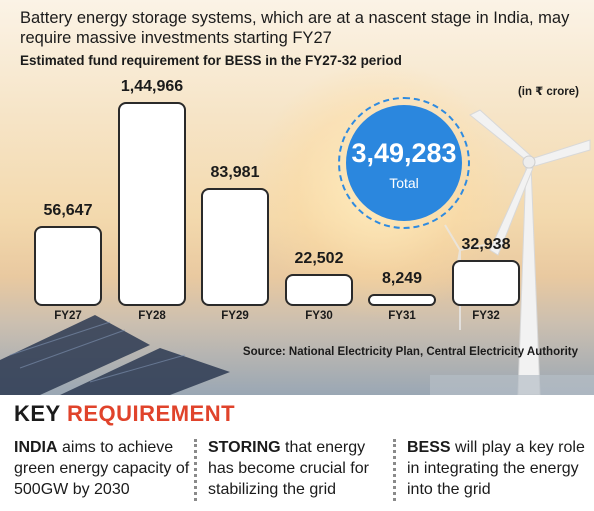 Image resolution: width=594 pixels, height=511 pixels. I want to click on bar-fy29, so click(235, 247).